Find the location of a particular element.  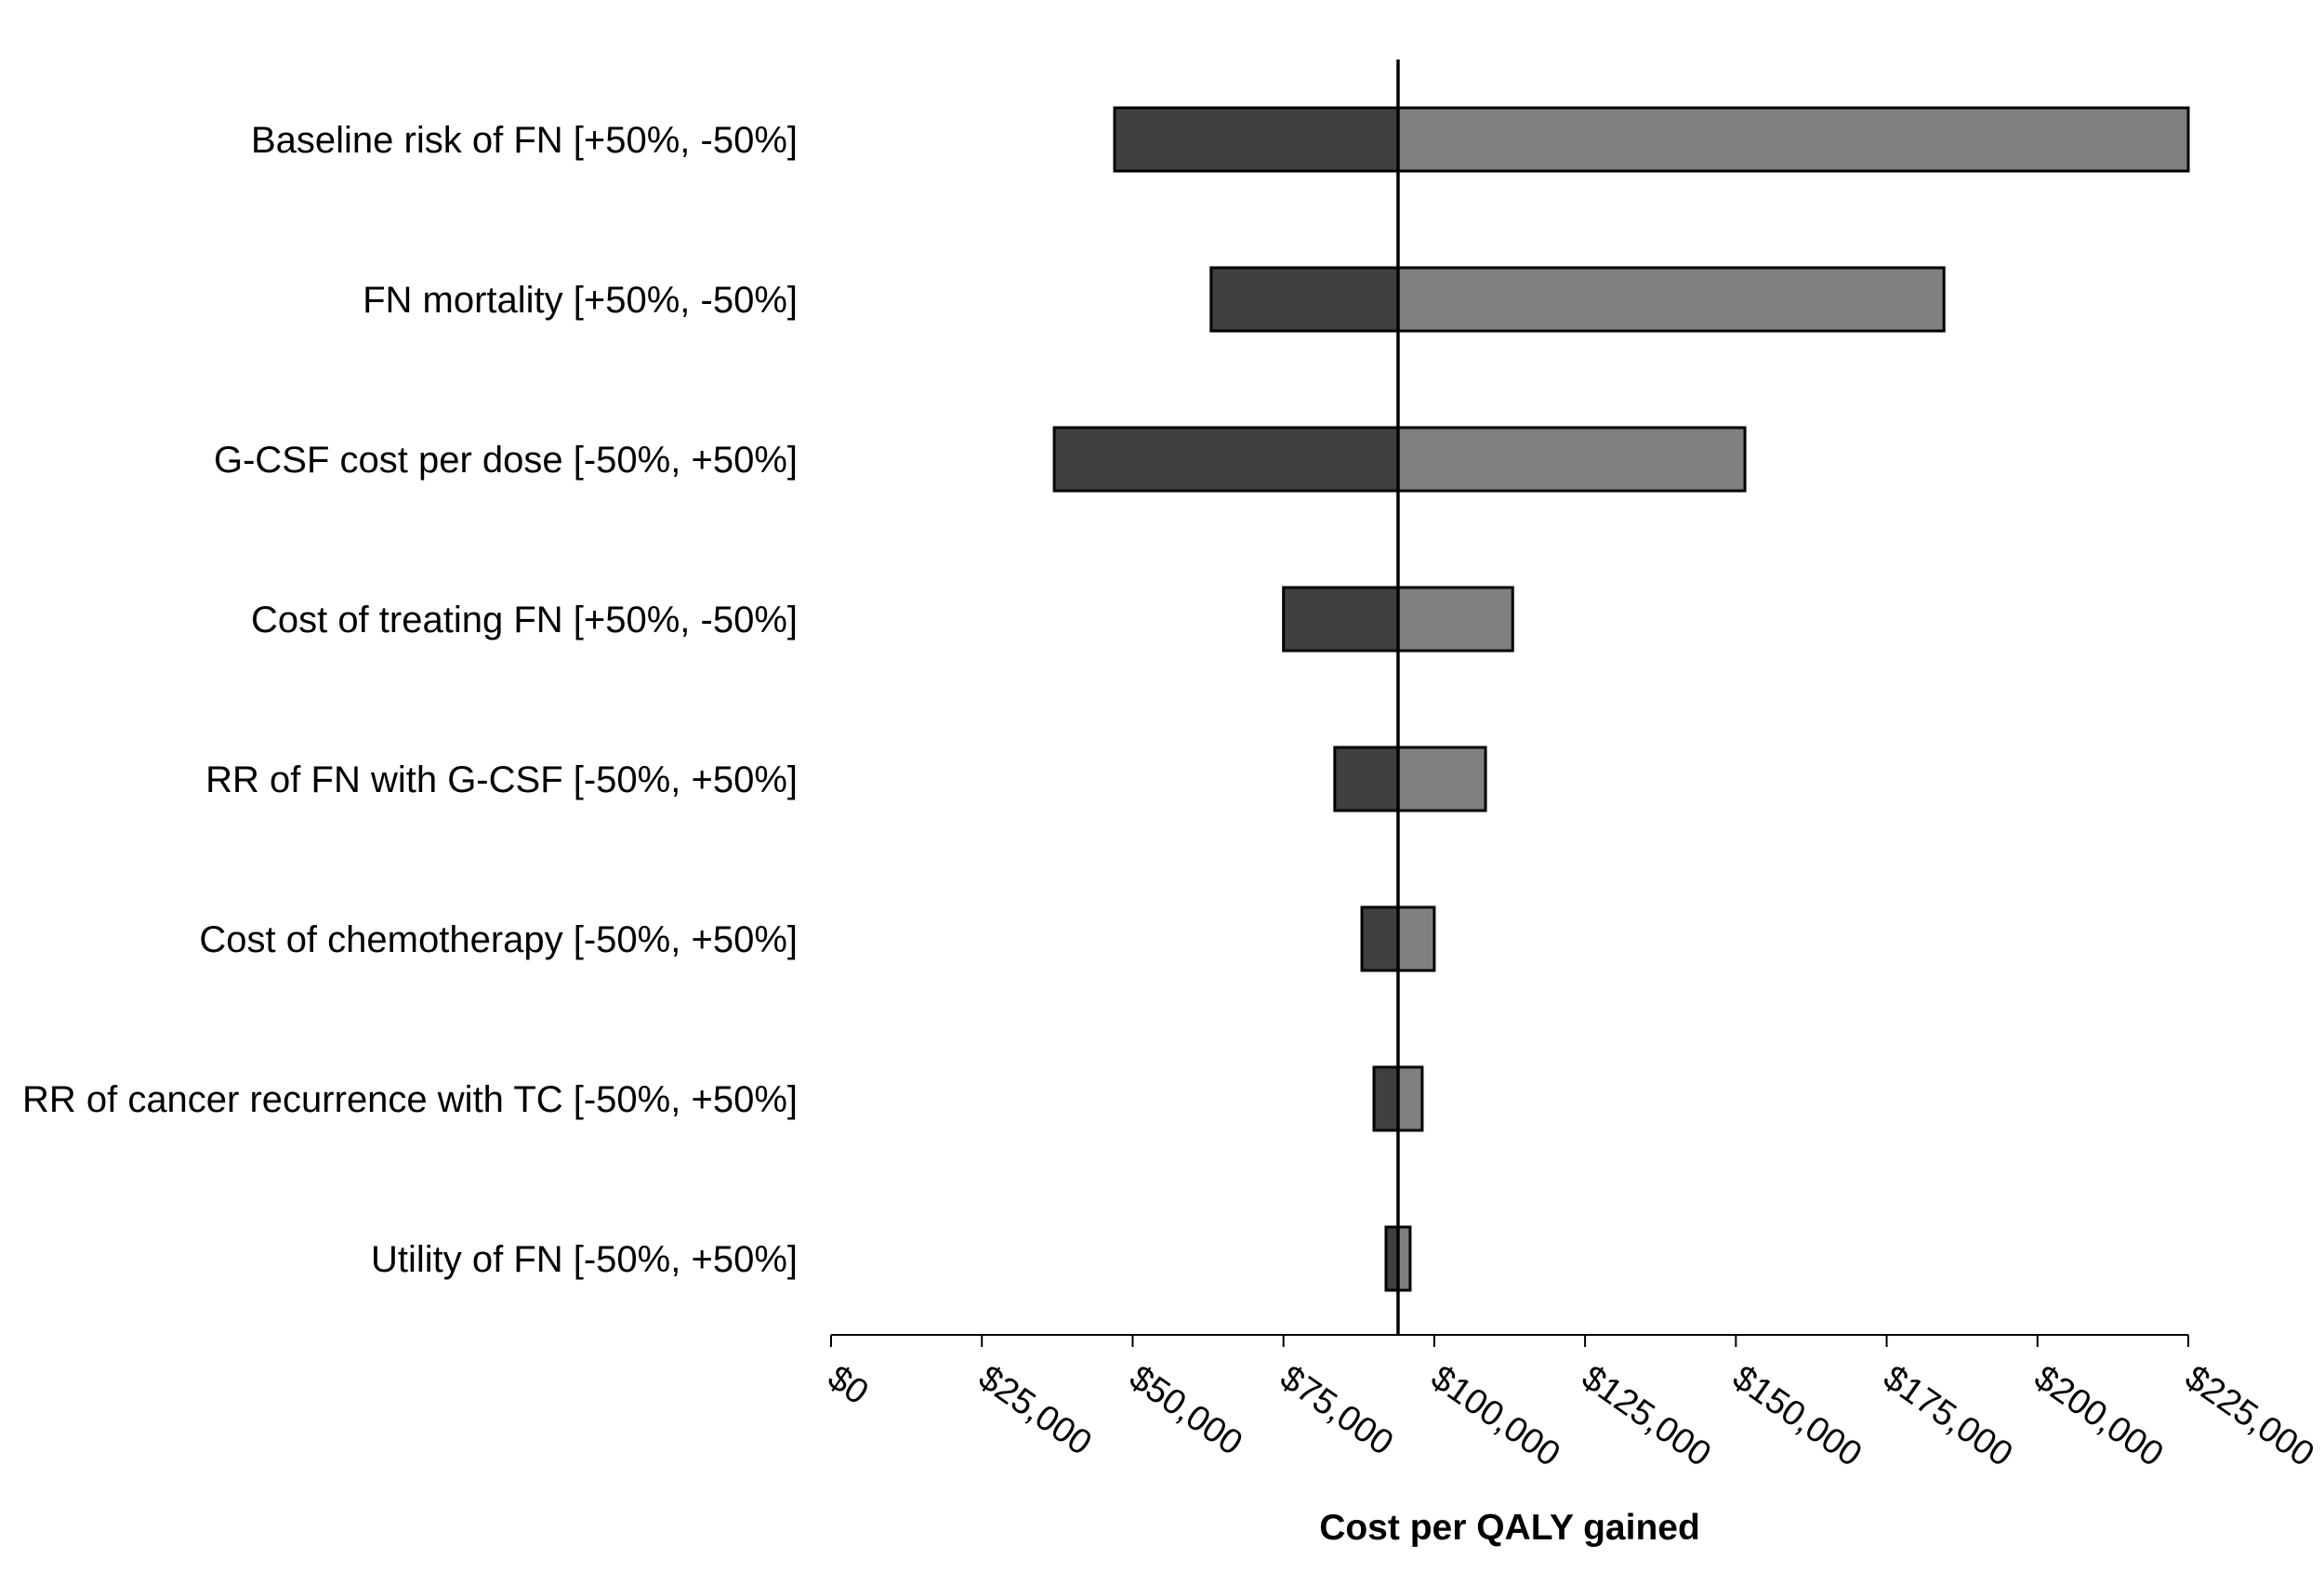

x-tick-label: $50,000 is located at coordinates (1185, 1410).